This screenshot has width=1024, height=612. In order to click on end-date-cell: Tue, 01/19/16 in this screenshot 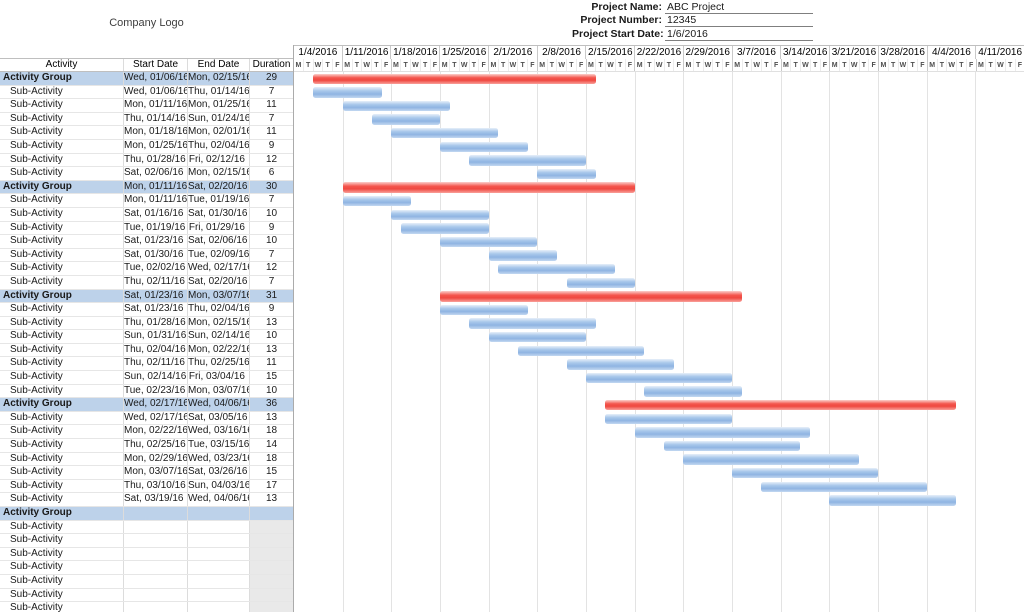, I will do `click(219, 200)`.